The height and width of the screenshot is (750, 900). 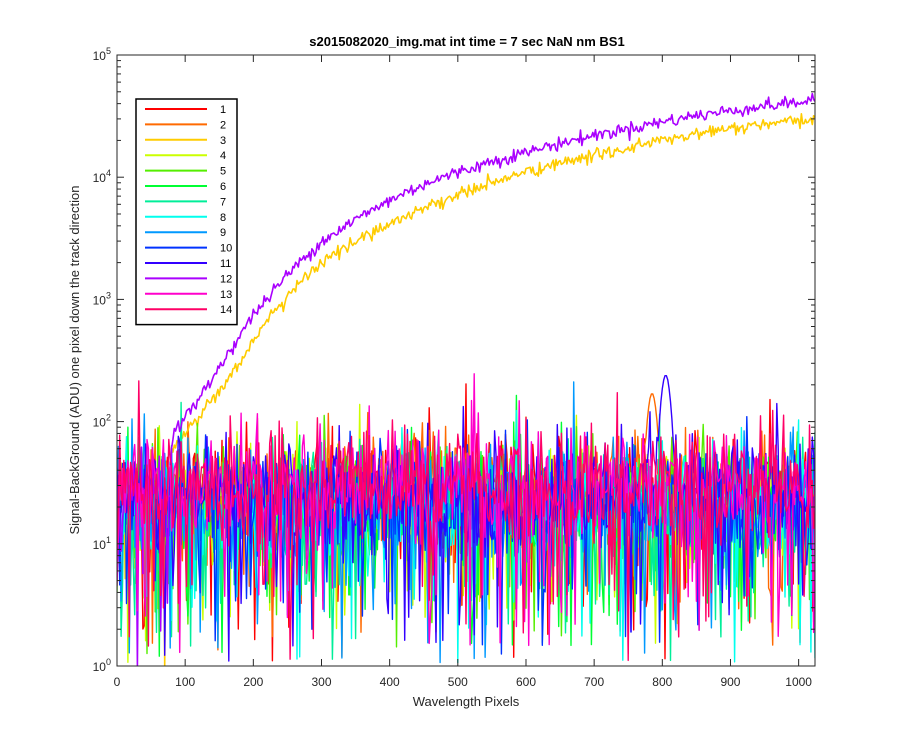 I want to click on legend-label: 1, so click(x=223, y=110).